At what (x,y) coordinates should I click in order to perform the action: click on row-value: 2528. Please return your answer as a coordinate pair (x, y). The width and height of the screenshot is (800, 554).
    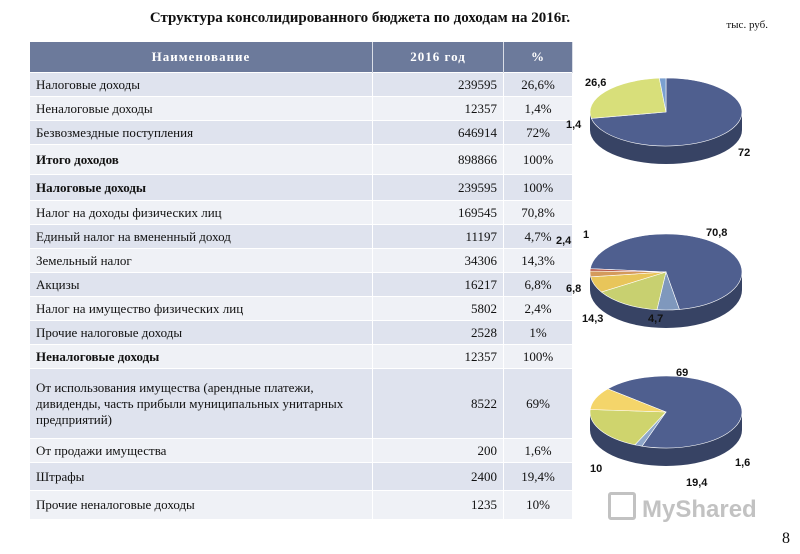
    Looking at the image, I should click on (438, 332).